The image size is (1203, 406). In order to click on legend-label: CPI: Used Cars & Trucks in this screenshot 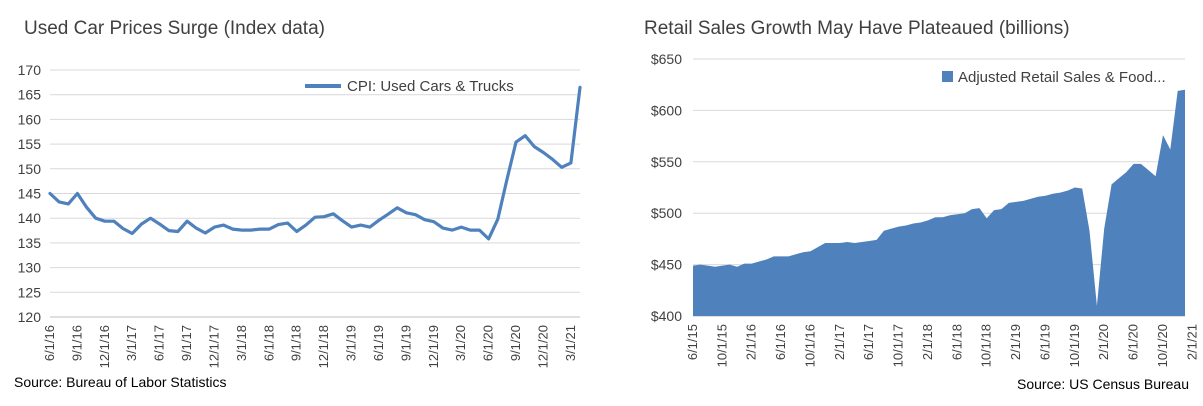, I will do `click(430, 86)`.